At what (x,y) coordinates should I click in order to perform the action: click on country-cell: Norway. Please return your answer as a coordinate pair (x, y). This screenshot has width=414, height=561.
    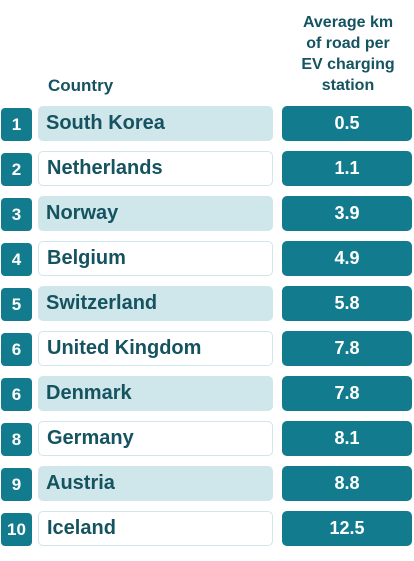
    Looking at the image, I should click on (155, 213).